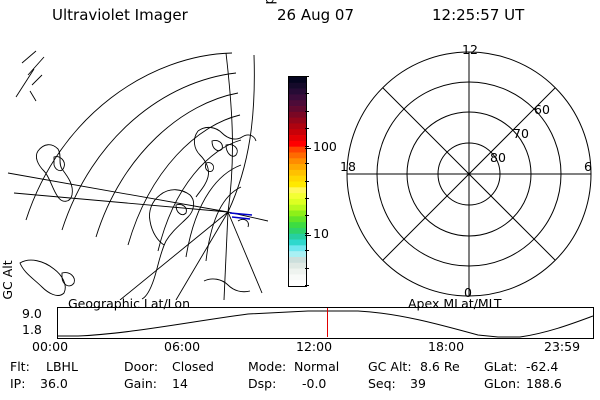 The image size is (600, 400). I want to click on svg-text: 70, so click(521, 133).